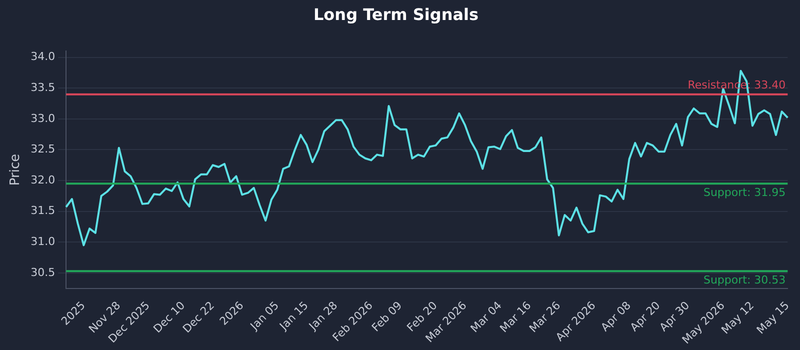  What do you see at coordinates (744, 192) in the screenshot?
I see `ref-line-label: Support: 31.95` at bounding box center [744, 192].